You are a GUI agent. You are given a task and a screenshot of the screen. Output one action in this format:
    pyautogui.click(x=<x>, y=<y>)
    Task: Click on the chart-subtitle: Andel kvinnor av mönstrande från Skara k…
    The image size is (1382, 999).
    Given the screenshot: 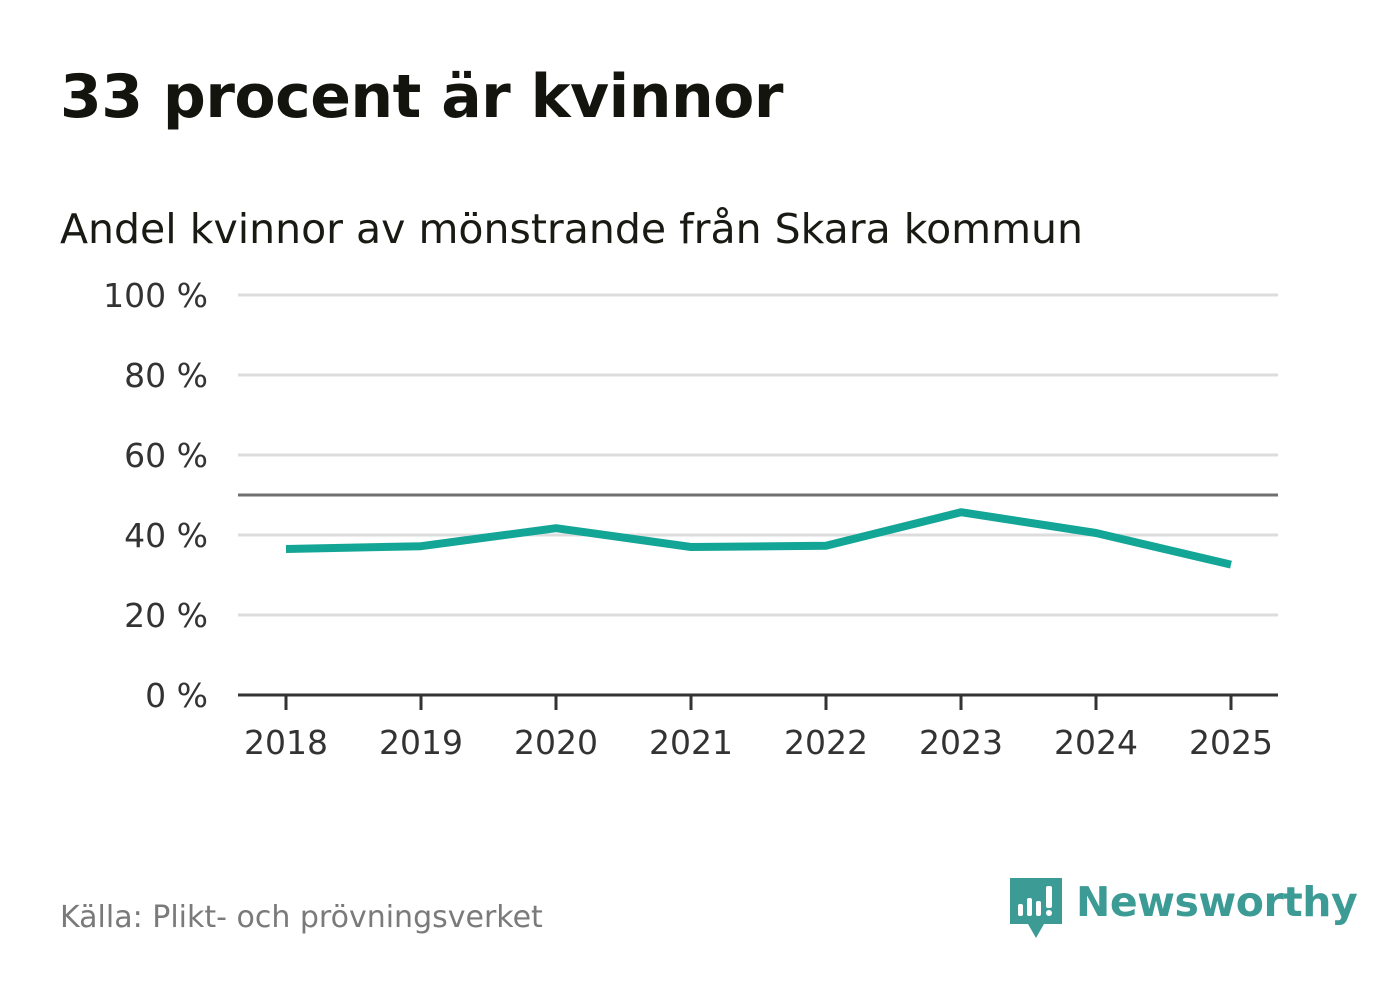 What is the action you would take?
    pyautogui.click(x=571, y=229)
    